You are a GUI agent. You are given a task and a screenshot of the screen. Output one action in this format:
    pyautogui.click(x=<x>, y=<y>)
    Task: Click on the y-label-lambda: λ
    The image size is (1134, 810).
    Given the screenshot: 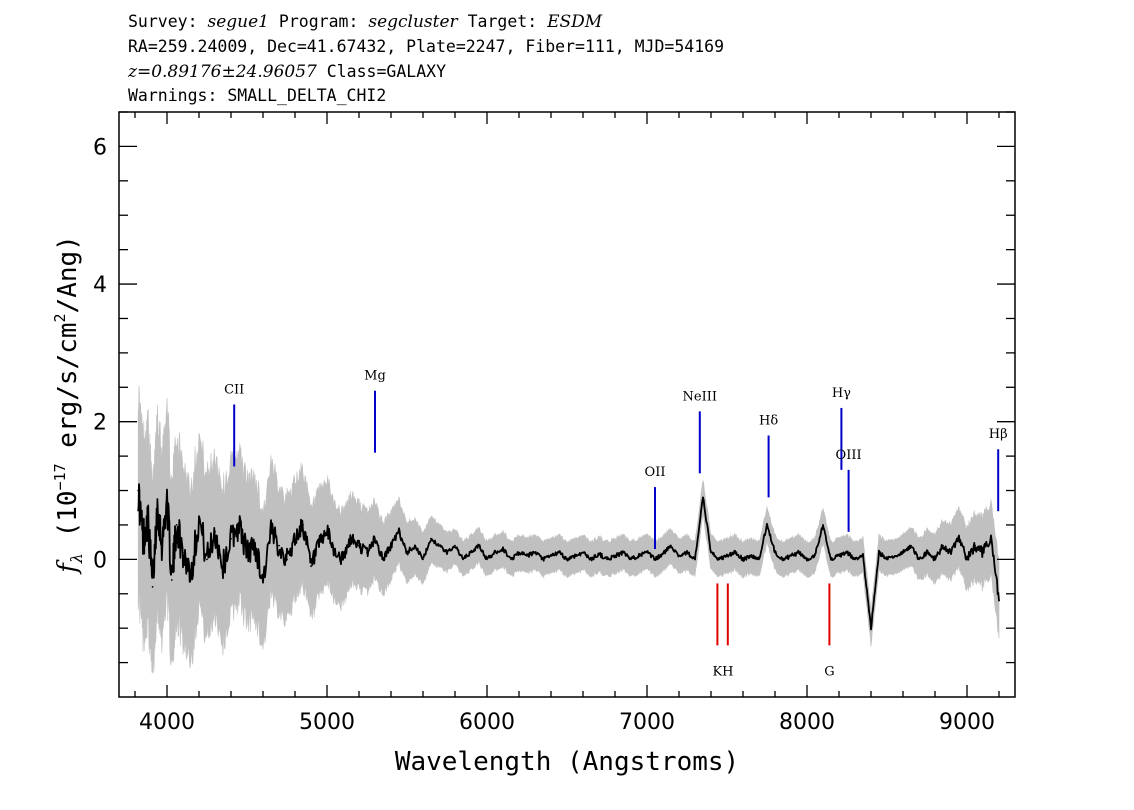 What is the action you would take?
    pyautogui.click(x=76, y=558)
    